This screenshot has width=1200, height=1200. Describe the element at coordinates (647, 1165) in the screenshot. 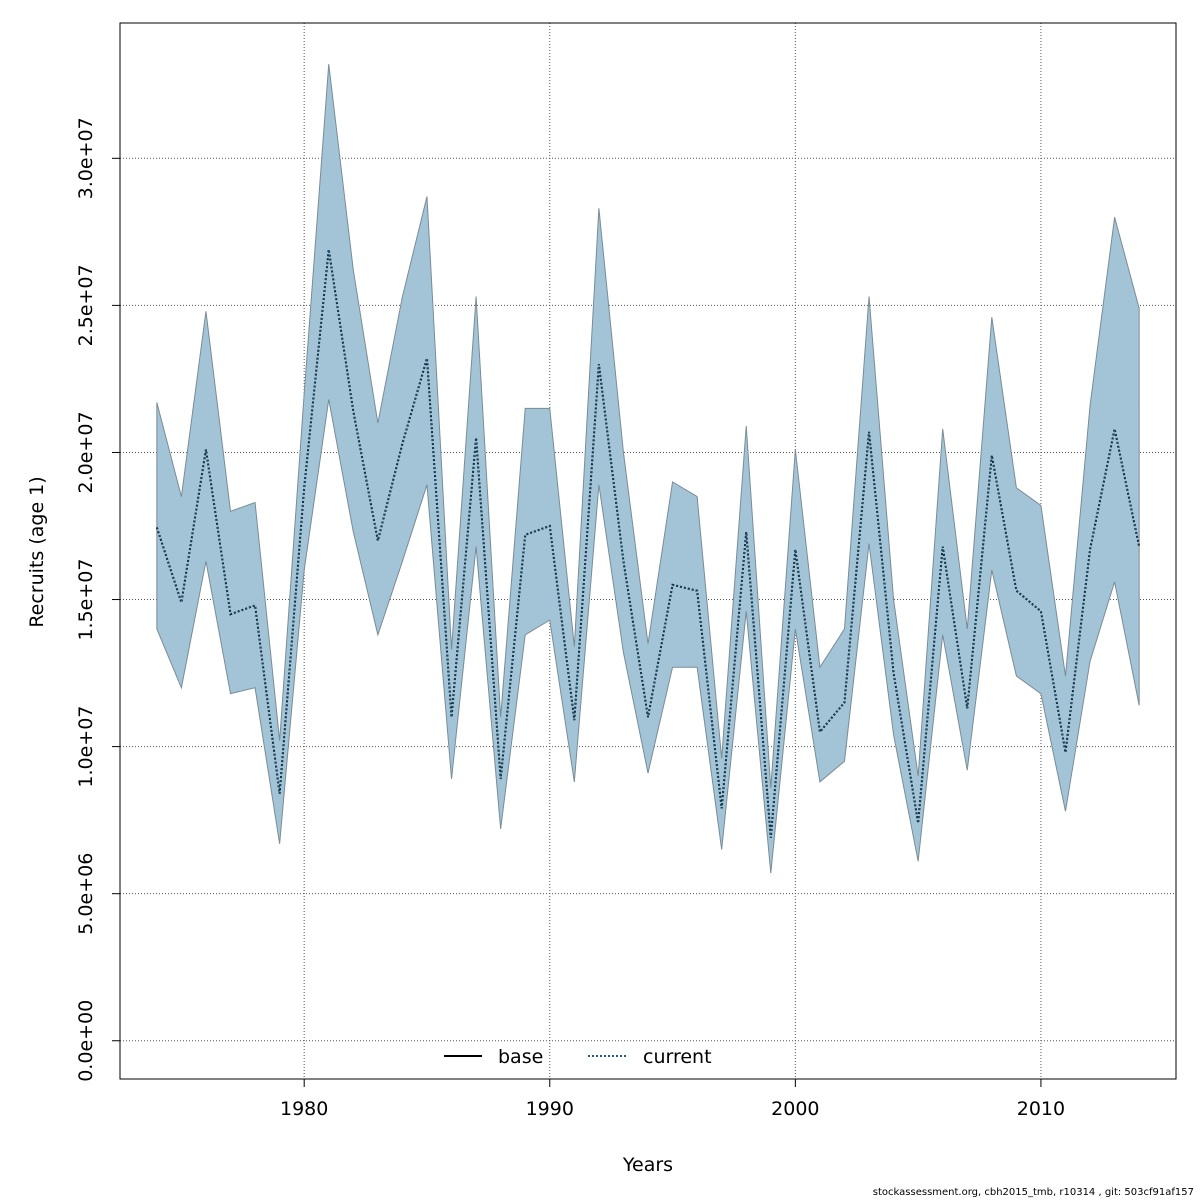

I see `x-axis-label: Years` at that location.